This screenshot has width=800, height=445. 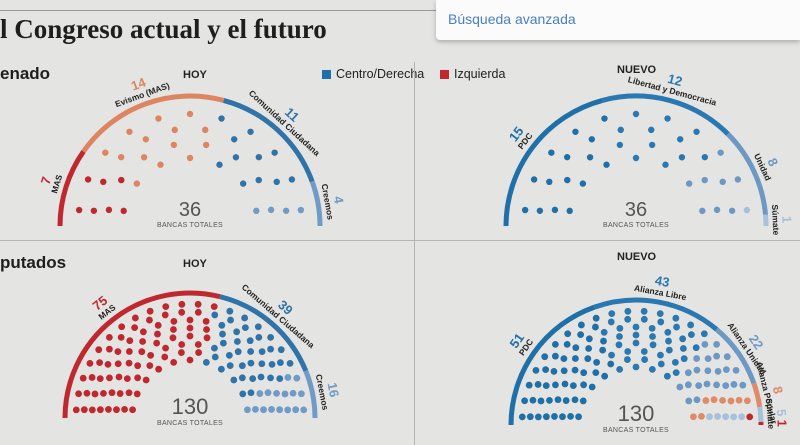 What do you see at coordinates (731, 401) in the screenshot?
I see `diputados-nuevo-seat-alianza-popular` at bounding box center [731, 401].